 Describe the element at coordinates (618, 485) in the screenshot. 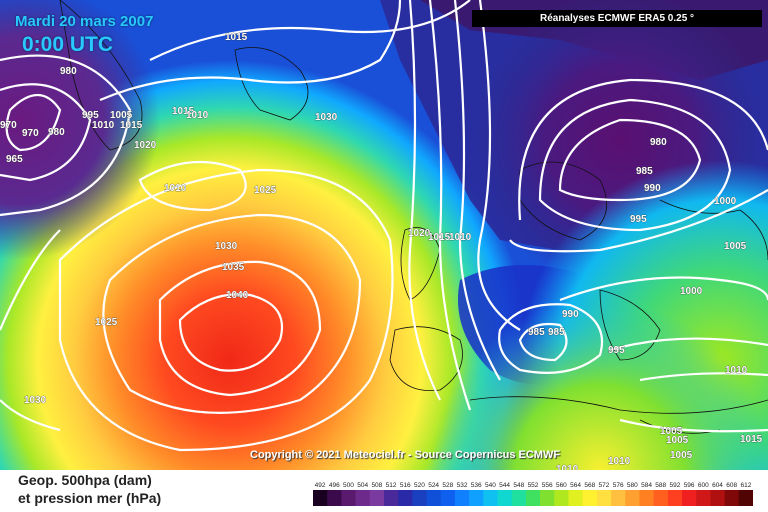

I see `scale-tick-label: 576` at that location.